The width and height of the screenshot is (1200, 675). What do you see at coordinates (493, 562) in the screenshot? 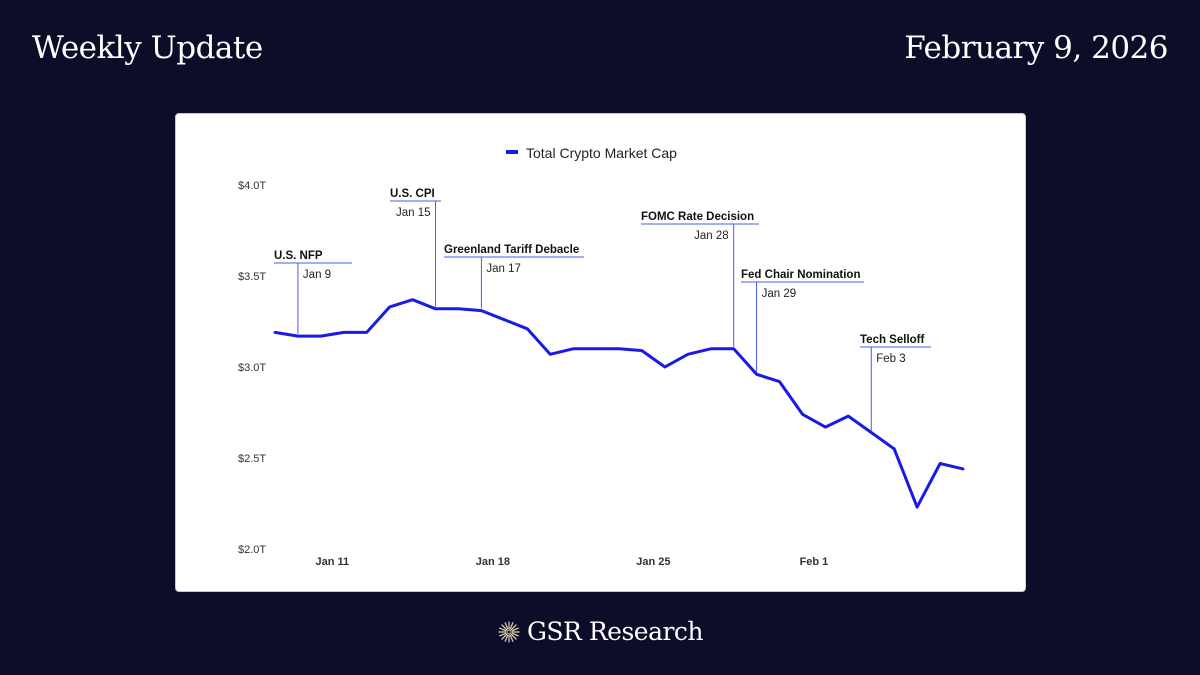
I see `x-tick-label: Jan 18` at bounding box center [493, 562].